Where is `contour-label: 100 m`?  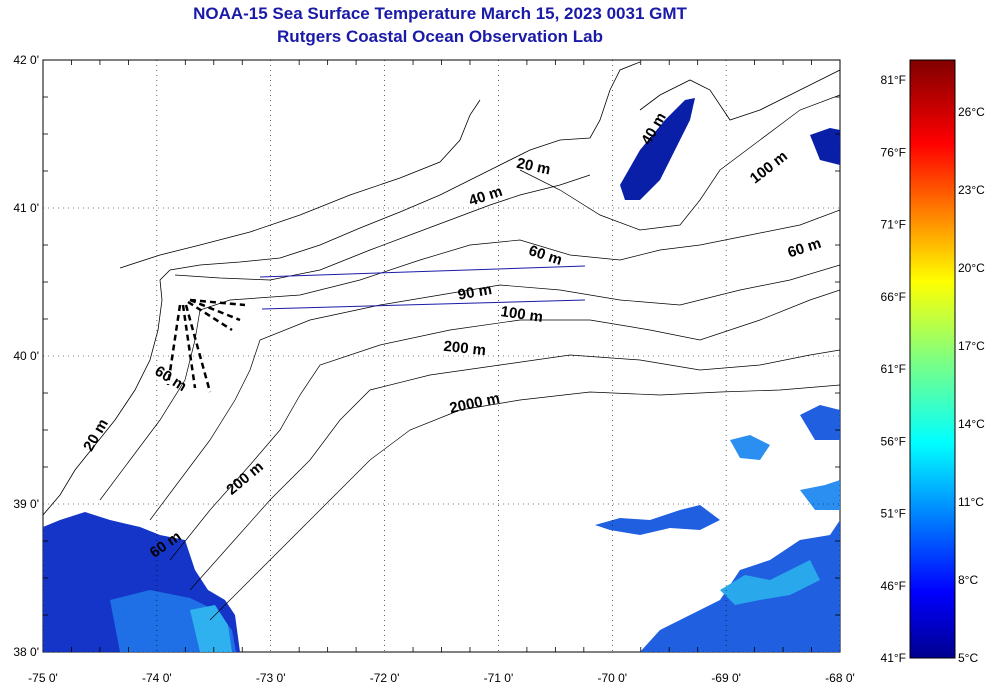 contour-label: 100 m is located at coordinates (522, 314).